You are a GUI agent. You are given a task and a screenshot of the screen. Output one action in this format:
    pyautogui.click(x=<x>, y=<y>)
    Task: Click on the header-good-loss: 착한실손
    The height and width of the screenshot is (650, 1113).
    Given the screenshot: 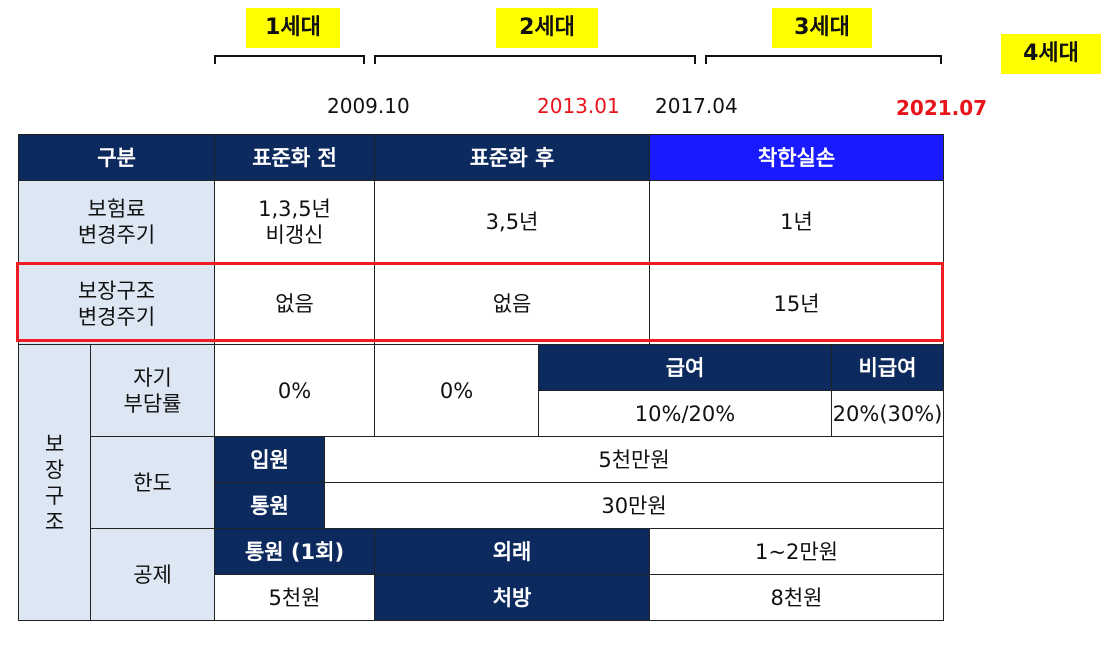 What is the action you would take?
    pyautogui.click(x=797, y=157)
    